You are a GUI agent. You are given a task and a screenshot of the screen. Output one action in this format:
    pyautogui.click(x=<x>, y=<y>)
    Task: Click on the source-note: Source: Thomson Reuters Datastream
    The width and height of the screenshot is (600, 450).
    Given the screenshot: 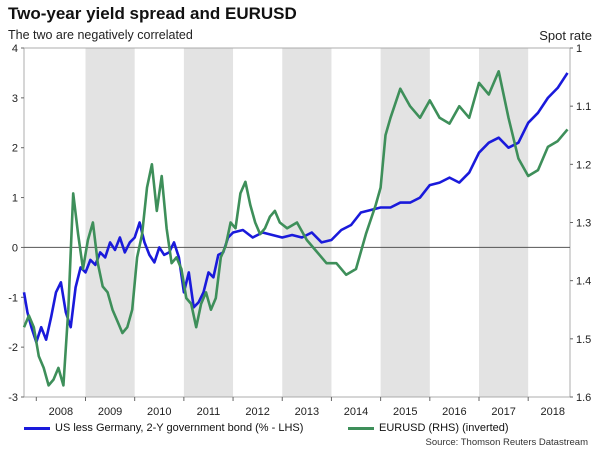 What is the action you would take?
    pyautogui.click(x=506, y=442)
    